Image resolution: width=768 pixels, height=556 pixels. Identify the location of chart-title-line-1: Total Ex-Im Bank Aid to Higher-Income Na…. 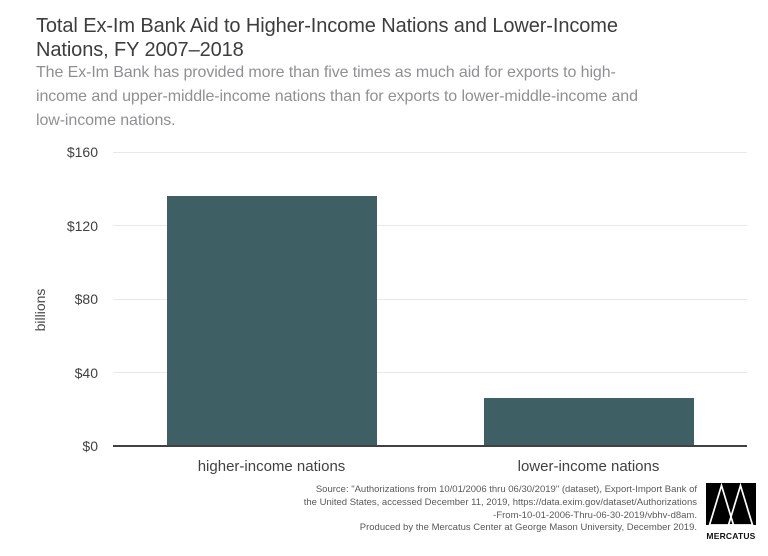
(327, 26).